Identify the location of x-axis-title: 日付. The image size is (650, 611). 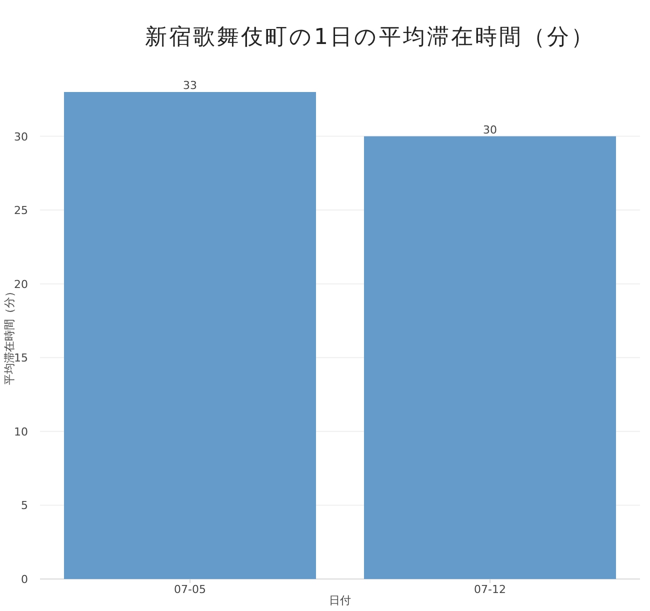
(340, 600).